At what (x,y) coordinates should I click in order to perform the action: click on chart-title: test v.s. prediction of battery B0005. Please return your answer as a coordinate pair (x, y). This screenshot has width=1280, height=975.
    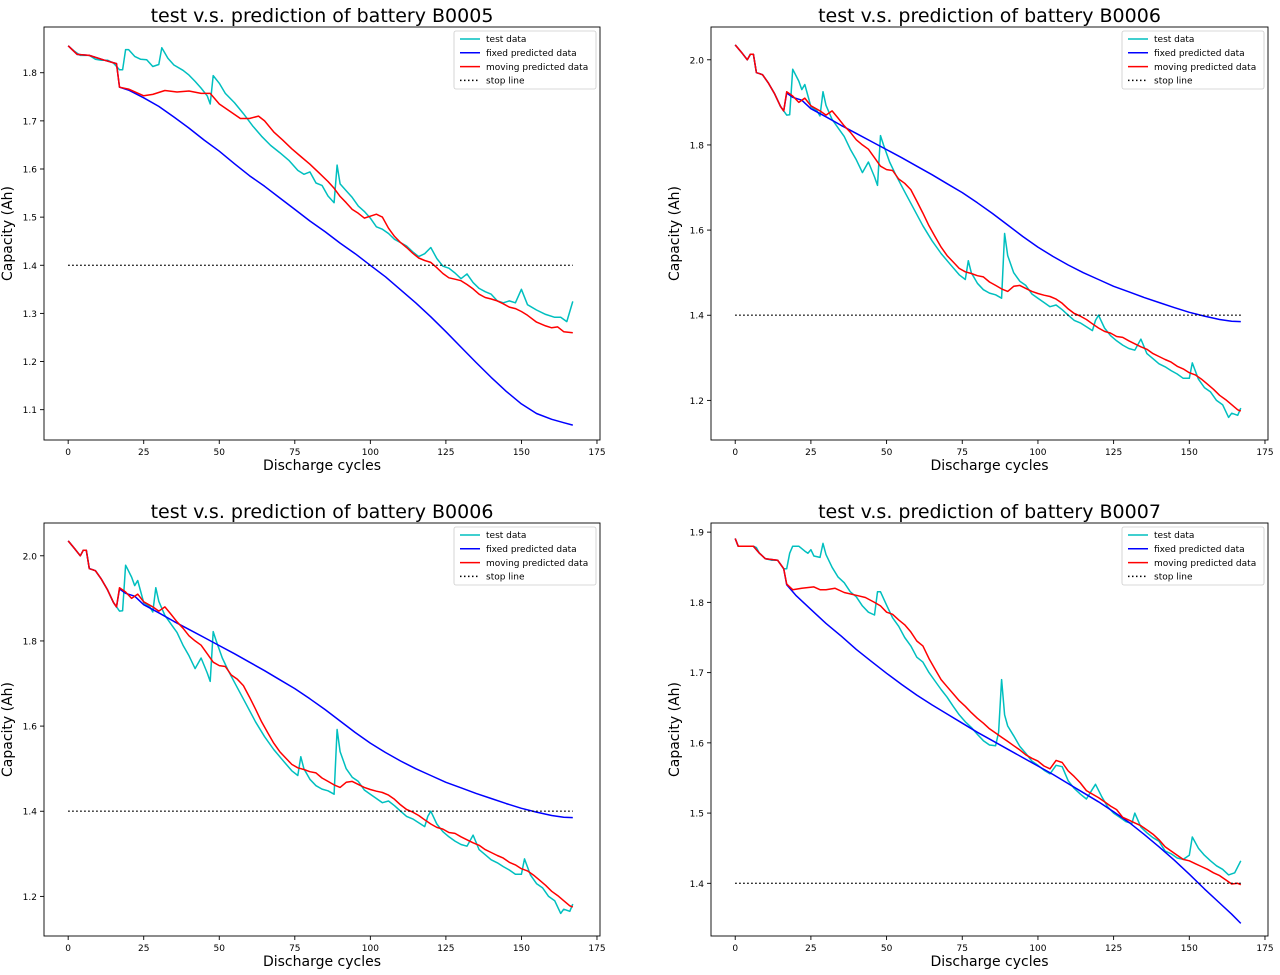
    Looking at the image, I should click on (322, 16).